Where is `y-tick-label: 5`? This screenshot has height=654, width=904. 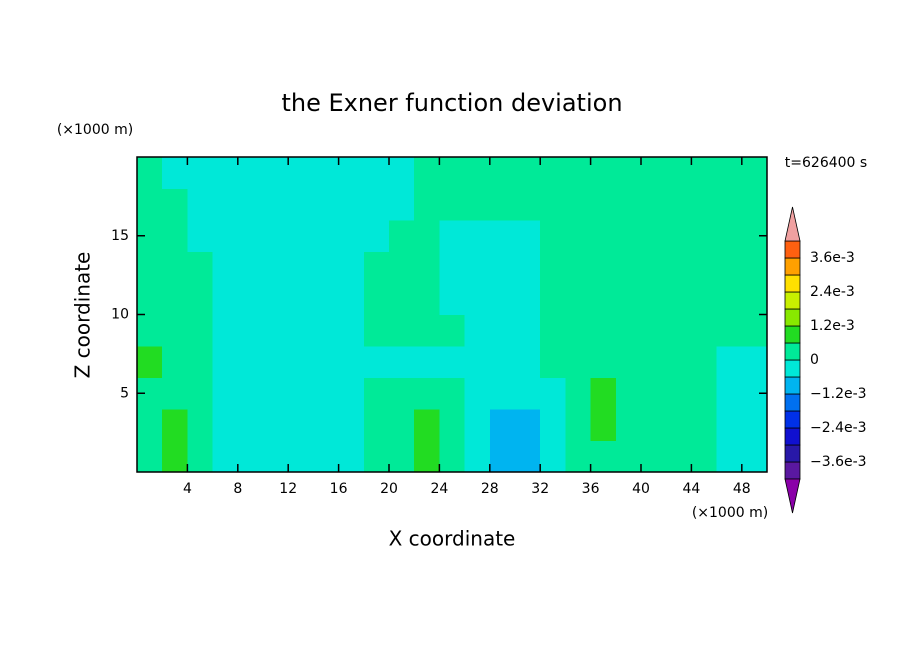 y-tick-label: 5 is located at coordinates (124, 393).